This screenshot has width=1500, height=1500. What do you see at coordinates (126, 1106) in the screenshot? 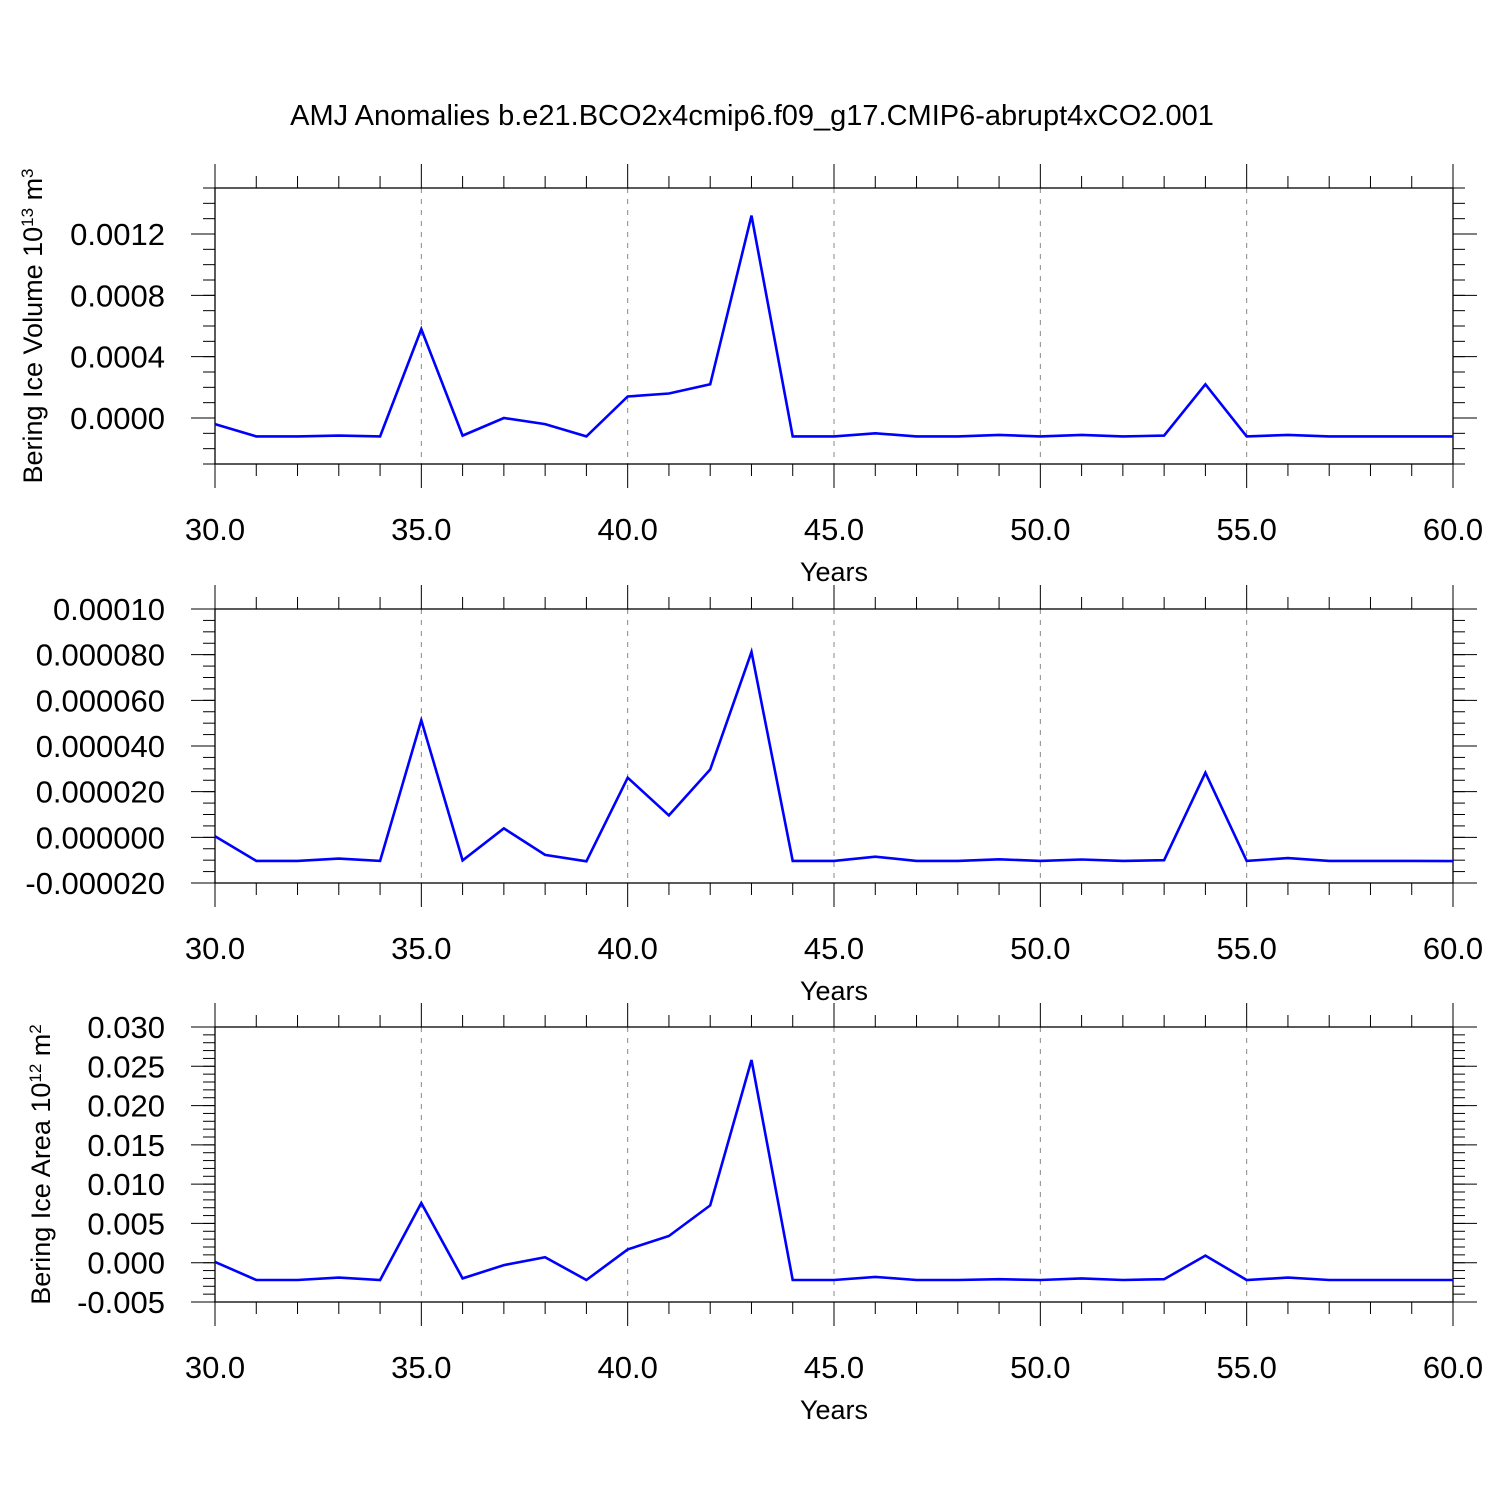
I see `y-tick-label: 0.020` at bounding box center [126, 1106].